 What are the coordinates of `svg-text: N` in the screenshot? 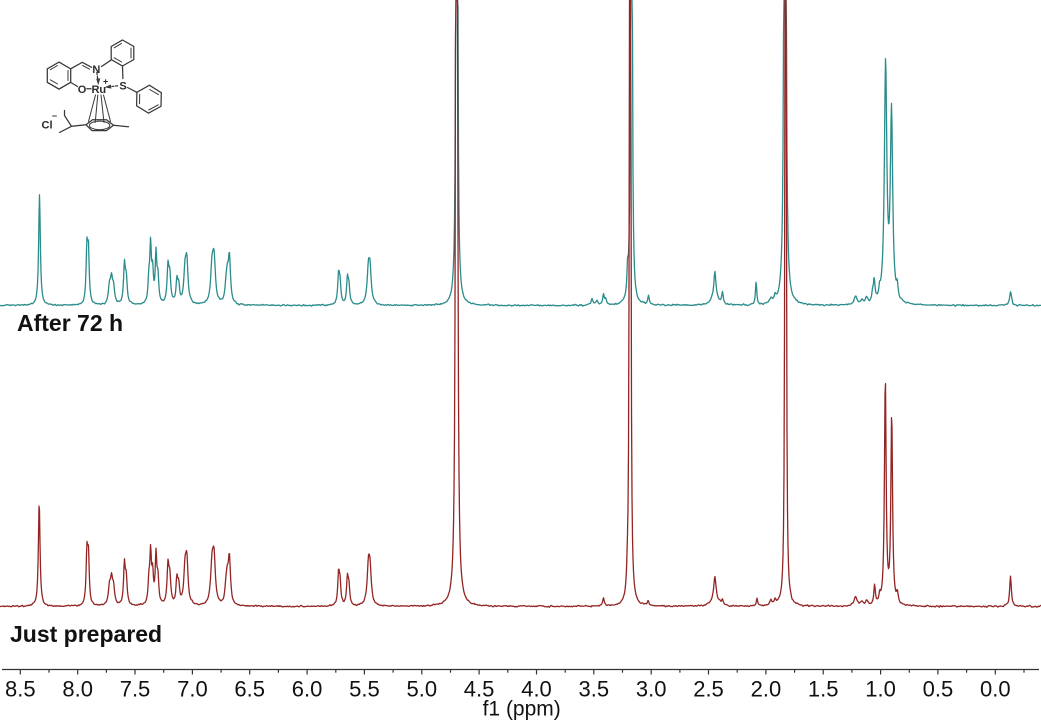 It's located at (96, 70).